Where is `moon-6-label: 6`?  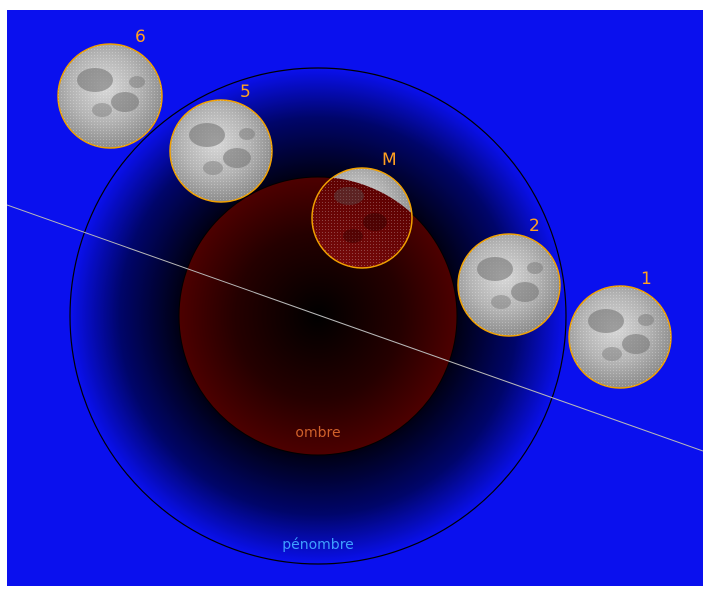 moon-6-label: 6 is located at coordinates (140, 37).